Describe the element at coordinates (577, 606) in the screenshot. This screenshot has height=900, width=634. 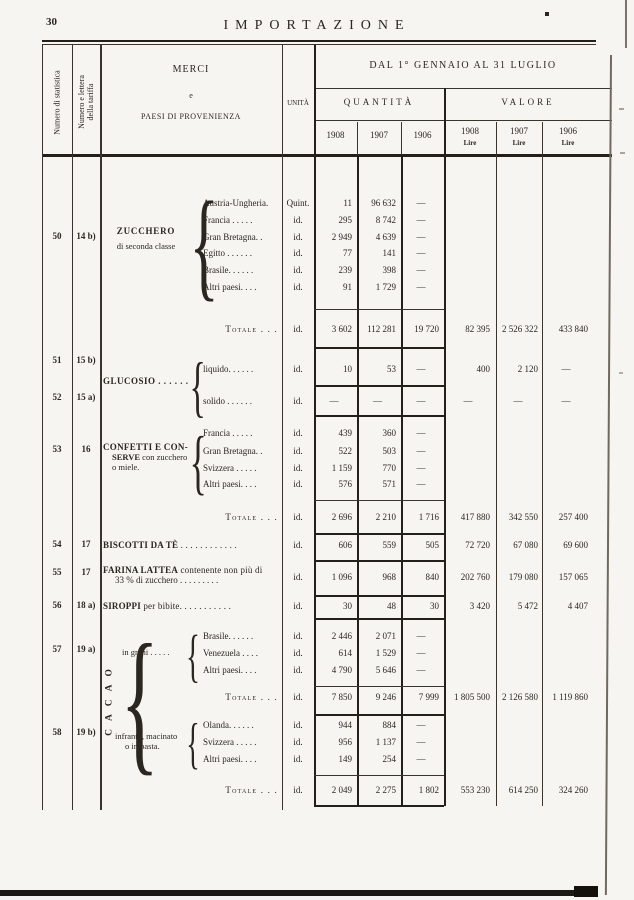
I see `val-1906: 4 407` at that location.